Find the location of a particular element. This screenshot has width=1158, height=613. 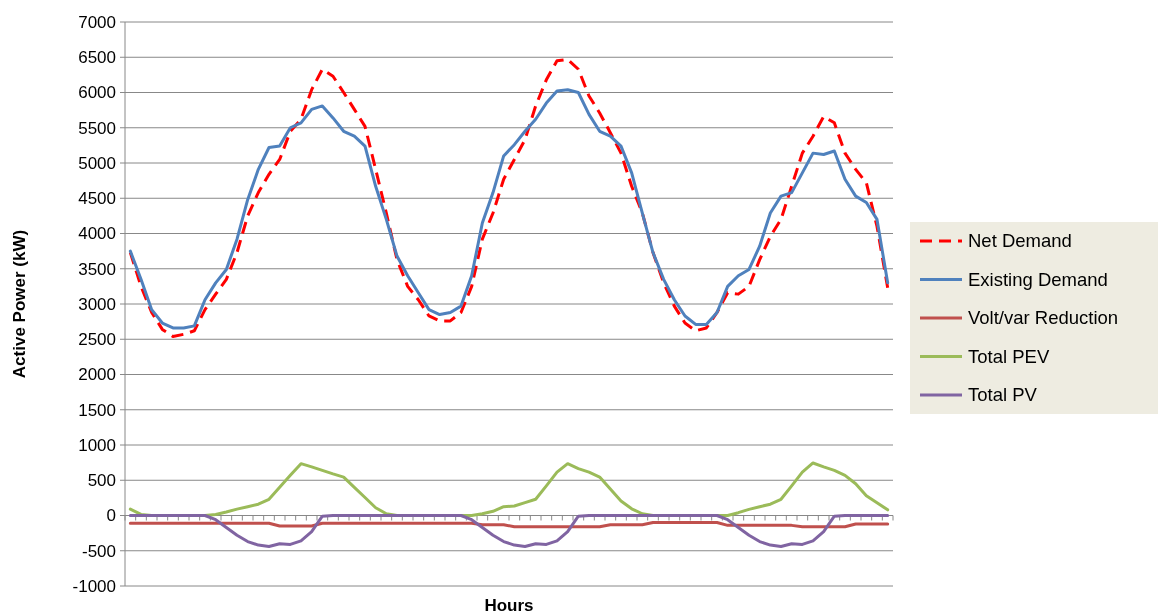

legend-label: Net Demand is located at coordinates (1020, 241).